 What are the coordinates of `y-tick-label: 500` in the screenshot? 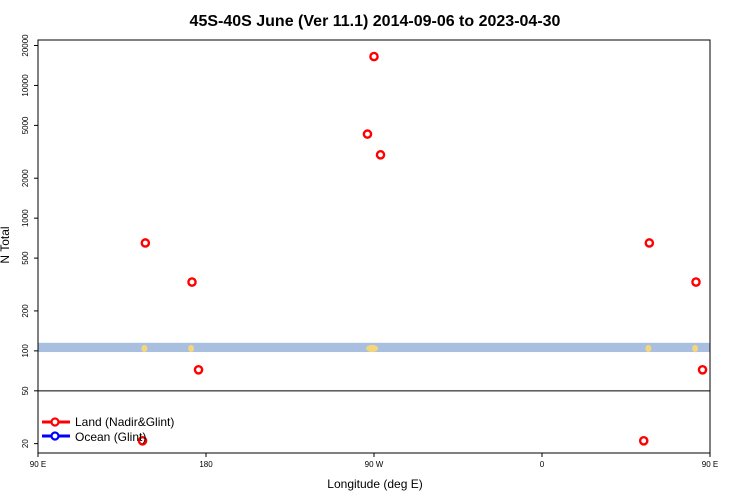 It's located at (25, 258).